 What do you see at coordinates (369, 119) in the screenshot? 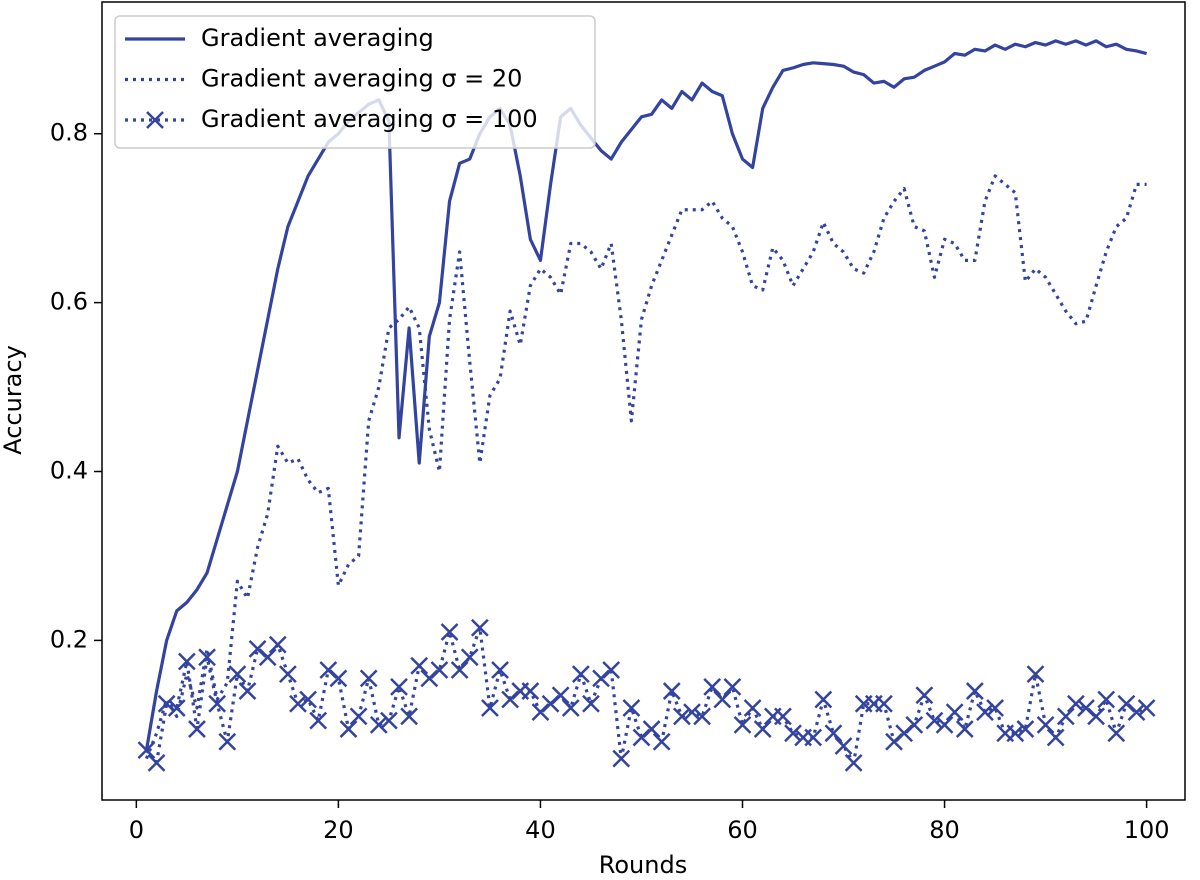
I see `legend-label: Gradient averaging σ = 100` at bounding box center [369, 119].